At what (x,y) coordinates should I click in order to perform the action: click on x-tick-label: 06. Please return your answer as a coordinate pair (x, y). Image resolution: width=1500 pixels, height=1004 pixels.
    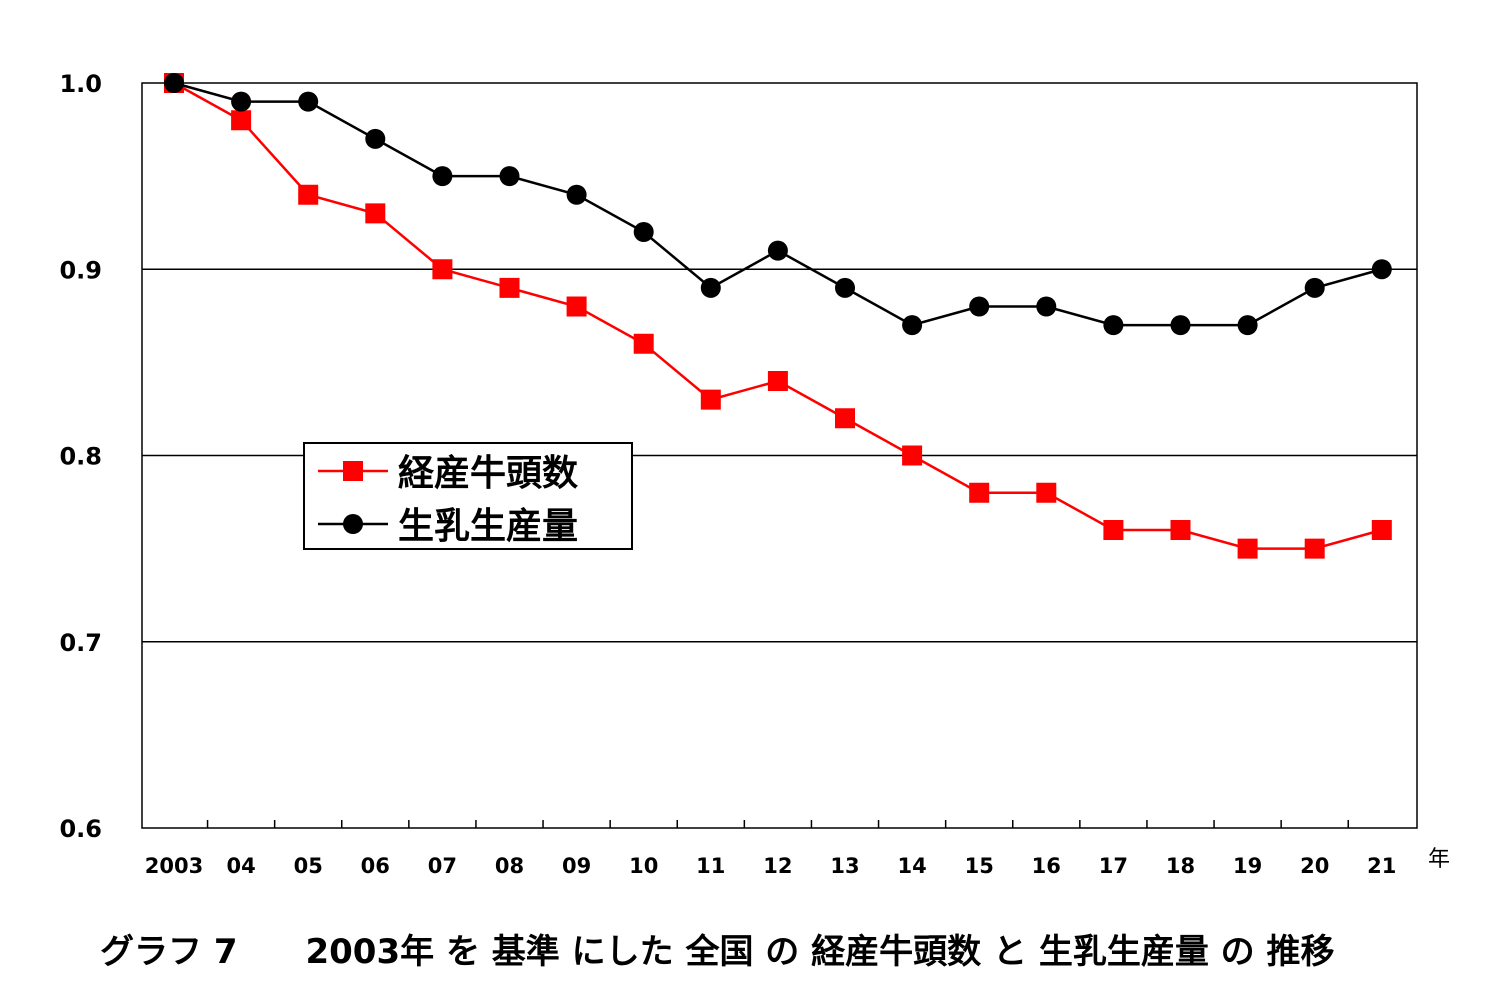
    Looking at the image, I should click on (375, 866).